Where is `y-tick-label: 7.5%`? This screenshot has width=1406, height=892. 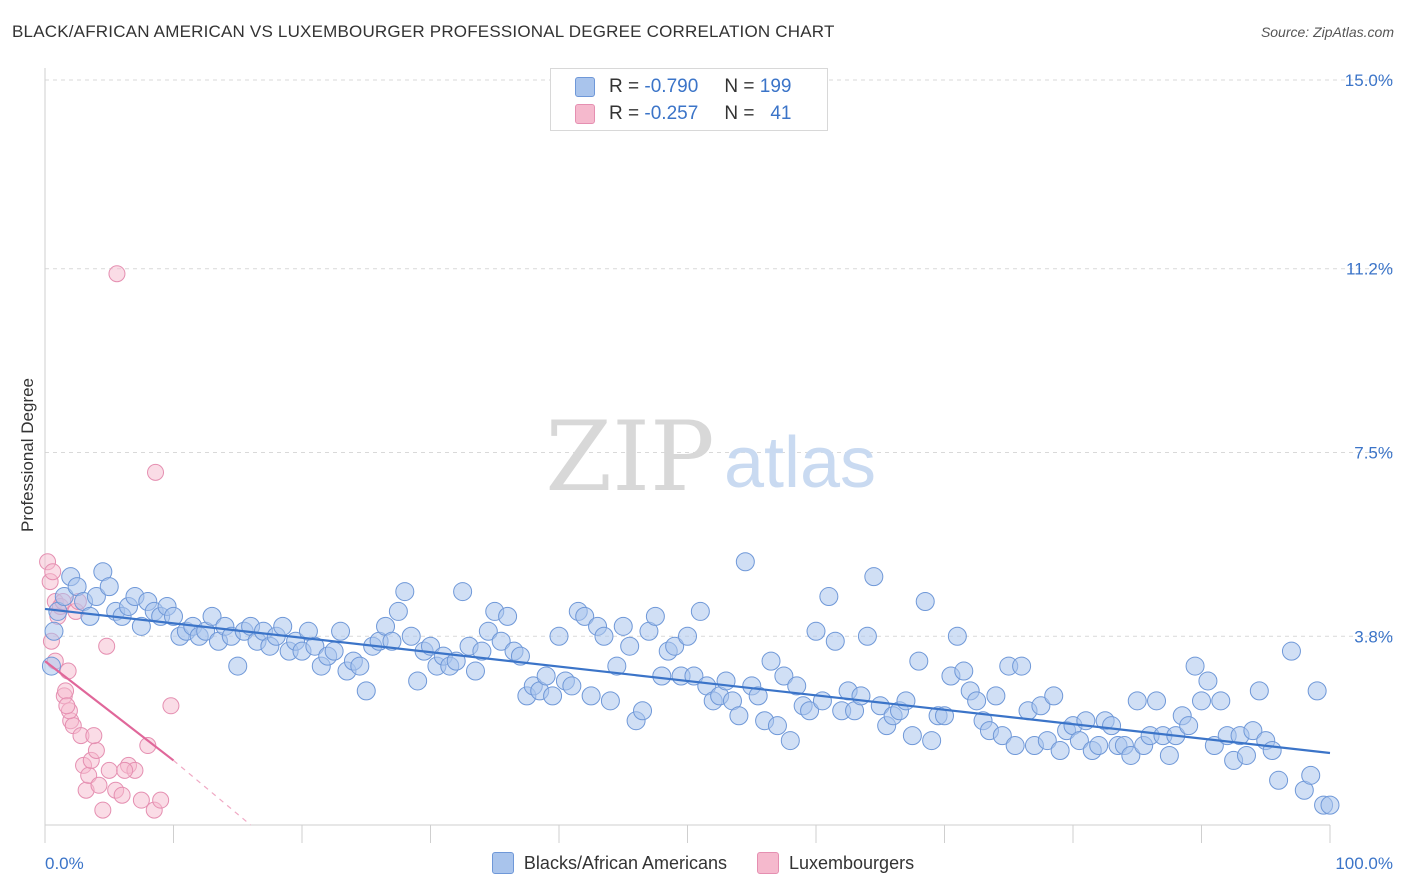
y-tick-label: 7.5% is located at coordinates (1373, 453).